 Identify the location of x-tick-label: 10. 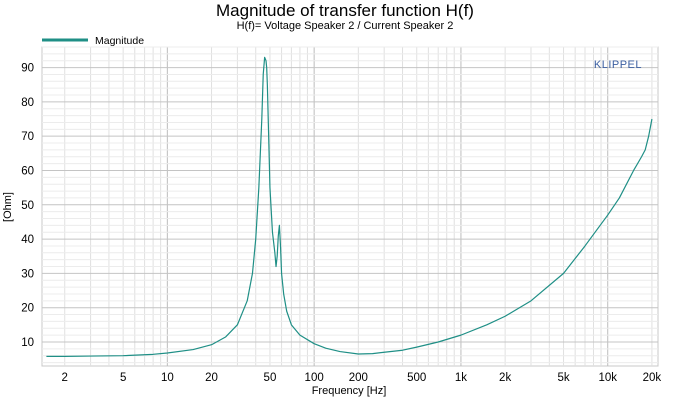
(167, 378).